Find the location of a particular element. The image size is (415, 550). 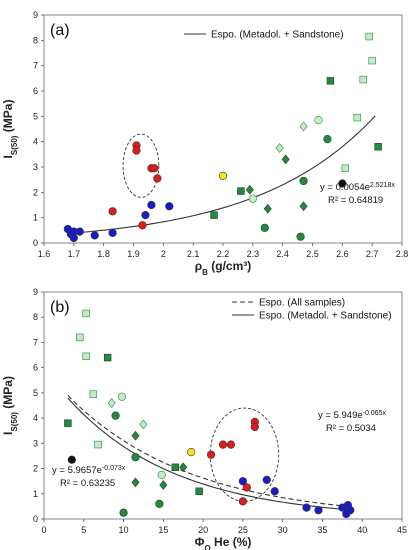

x-tick-label: 2.3 is located at coordinates (253, 254).